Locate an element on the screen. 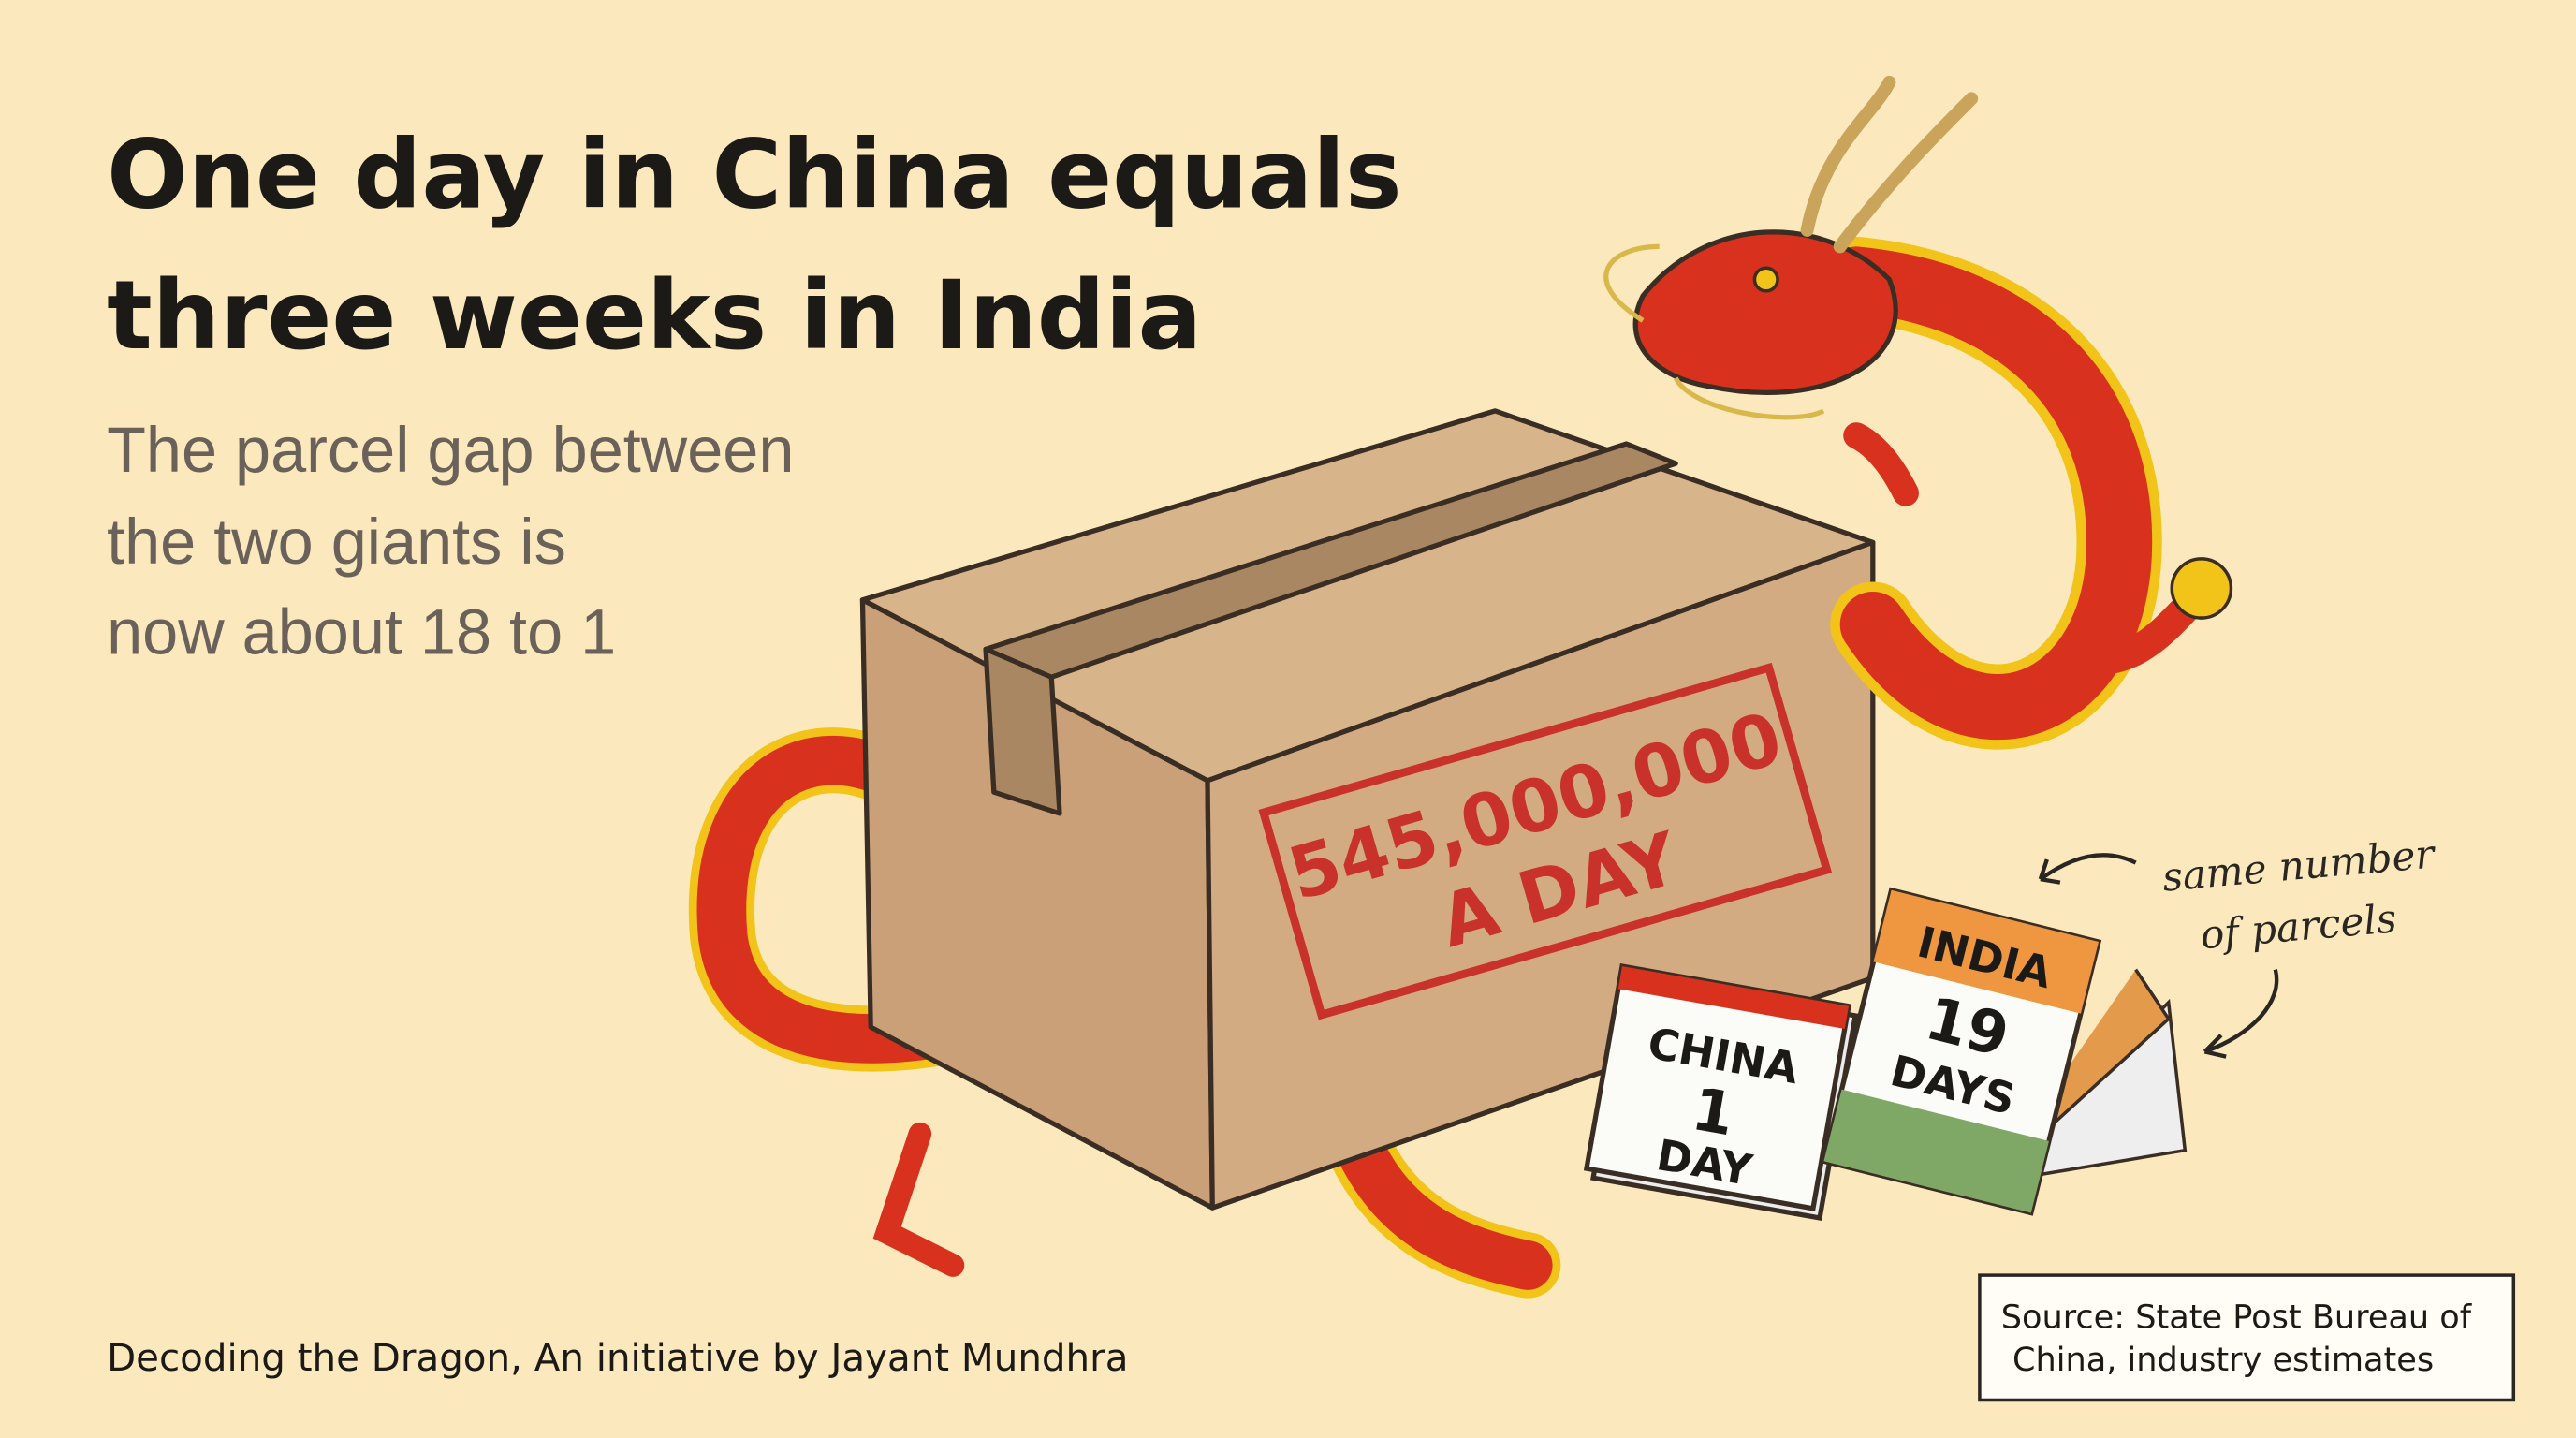 The height and width of the screenshot is (1438, 2576). source-text: China, industry estimates is located at coordinates (2223, 1360).